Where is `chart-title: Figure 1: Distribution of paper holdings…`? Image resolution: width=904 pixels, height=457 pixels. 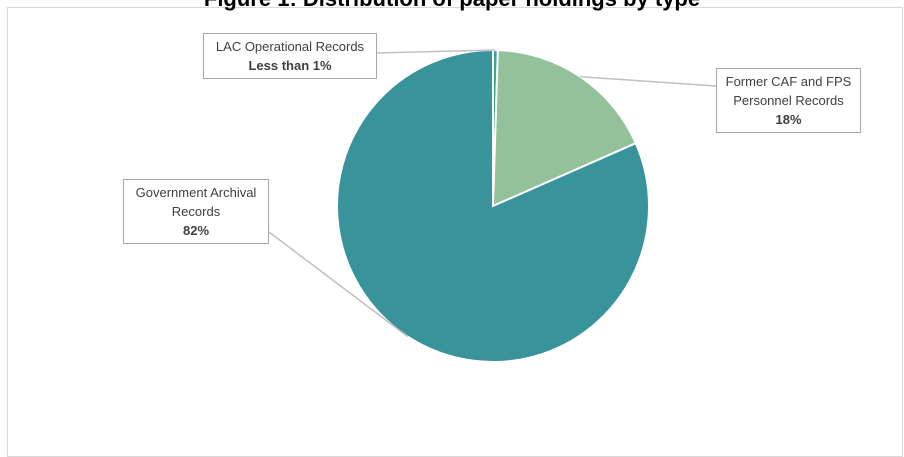
chart-title: Figure 1: Distribution of paper holdings… is located at coordinates (452, 6).